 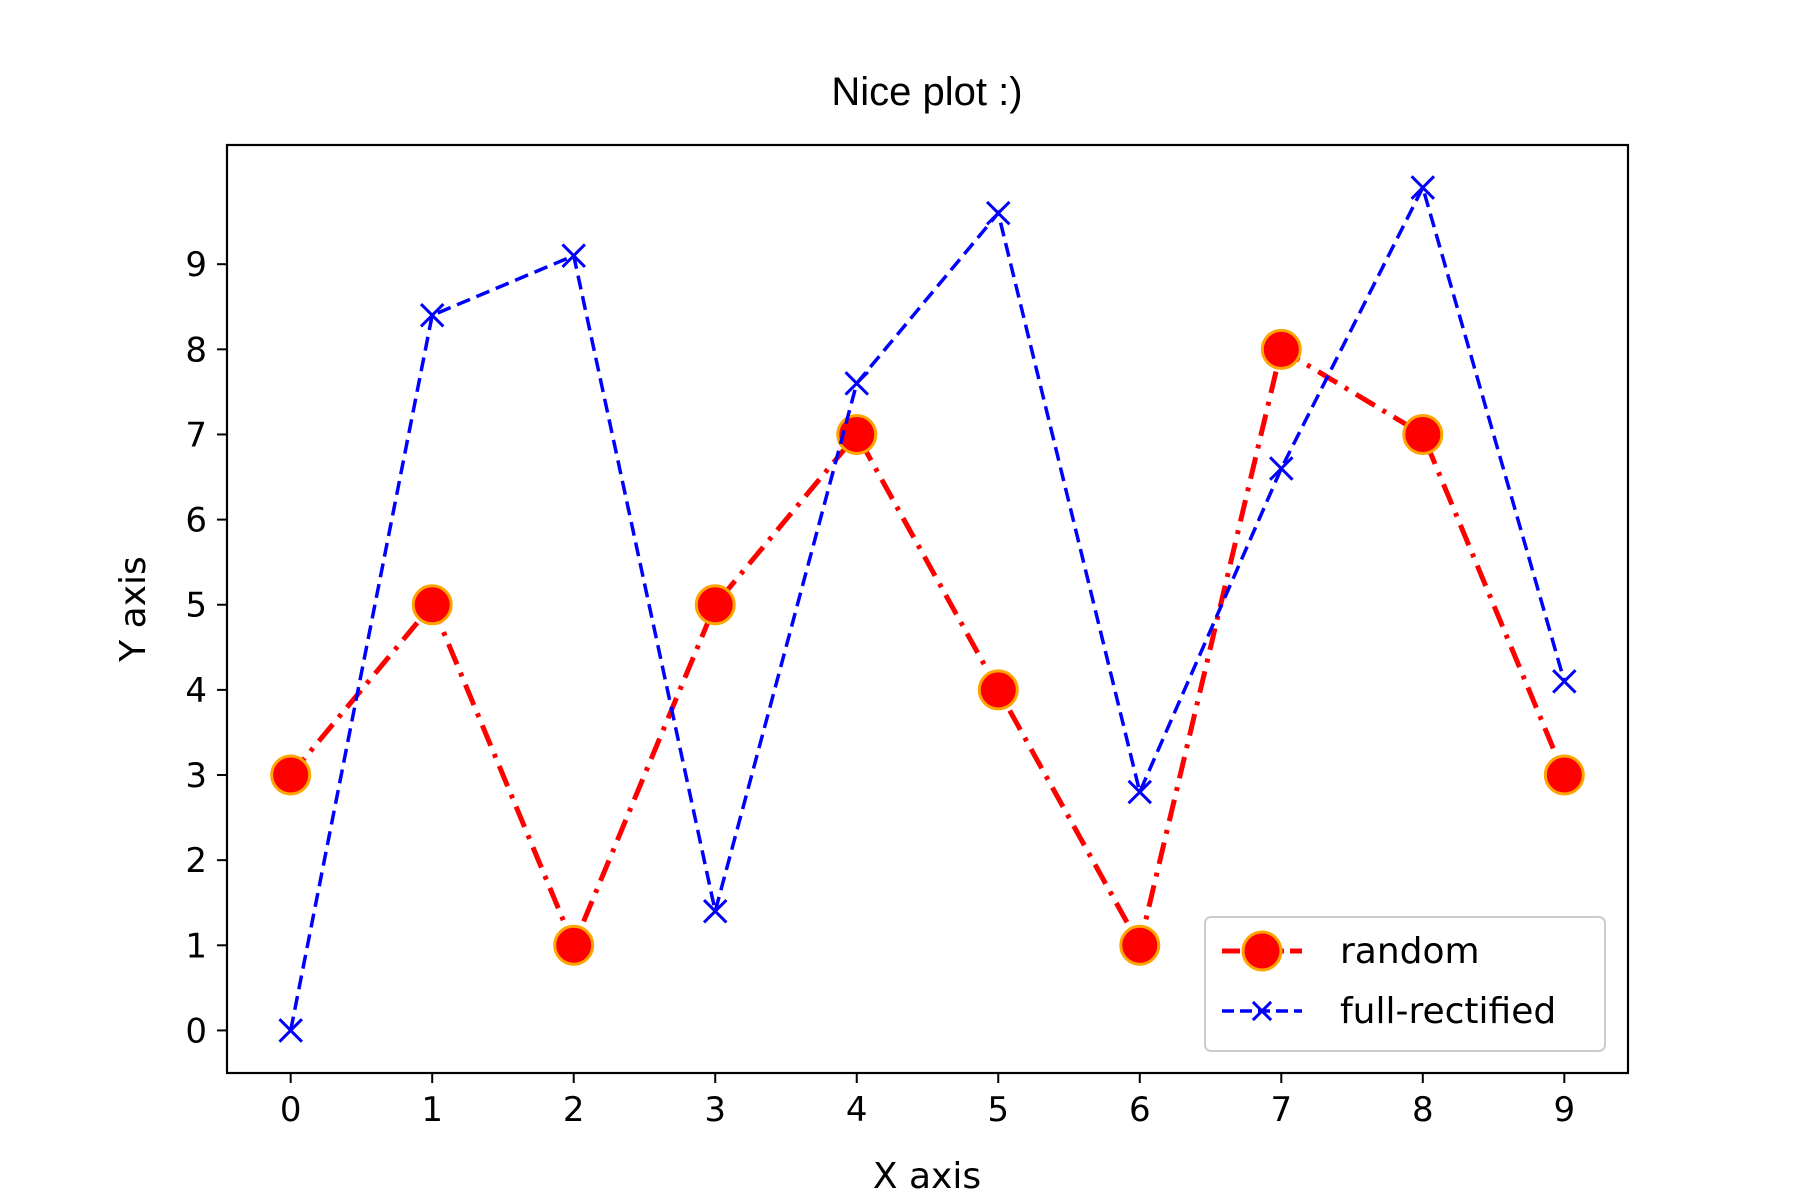 I want to click on y-tick-label: 2, so click(x=196, y=861).